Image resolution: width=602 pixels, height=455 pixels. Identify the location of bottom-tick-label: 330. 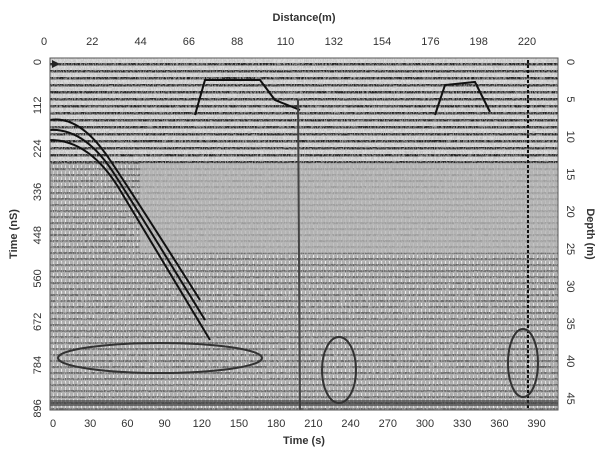
(462, 424).